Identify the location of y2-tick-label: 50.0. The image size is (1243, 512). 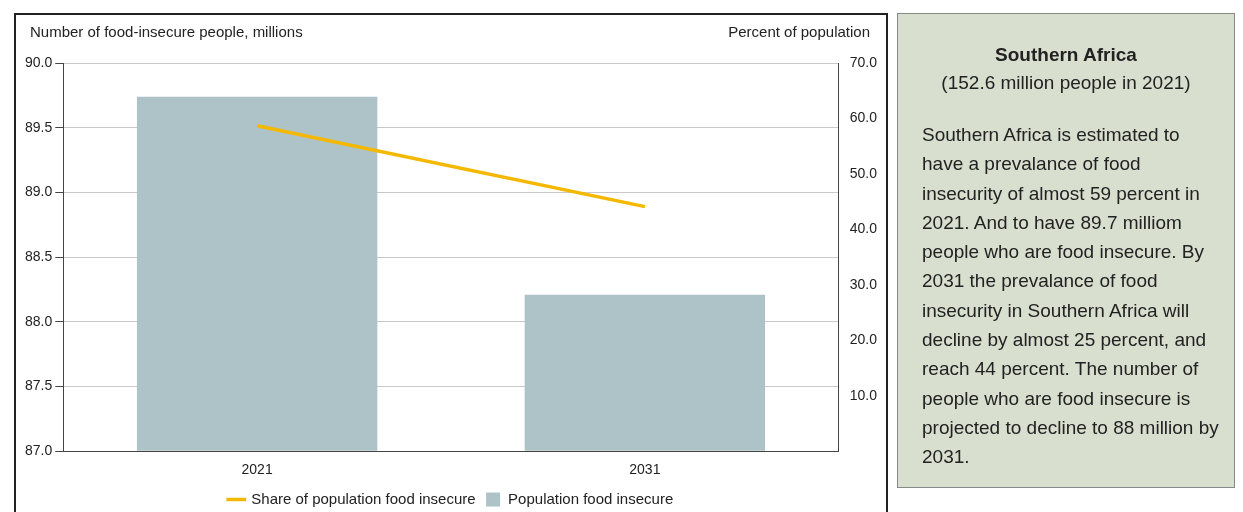
(863, 172).